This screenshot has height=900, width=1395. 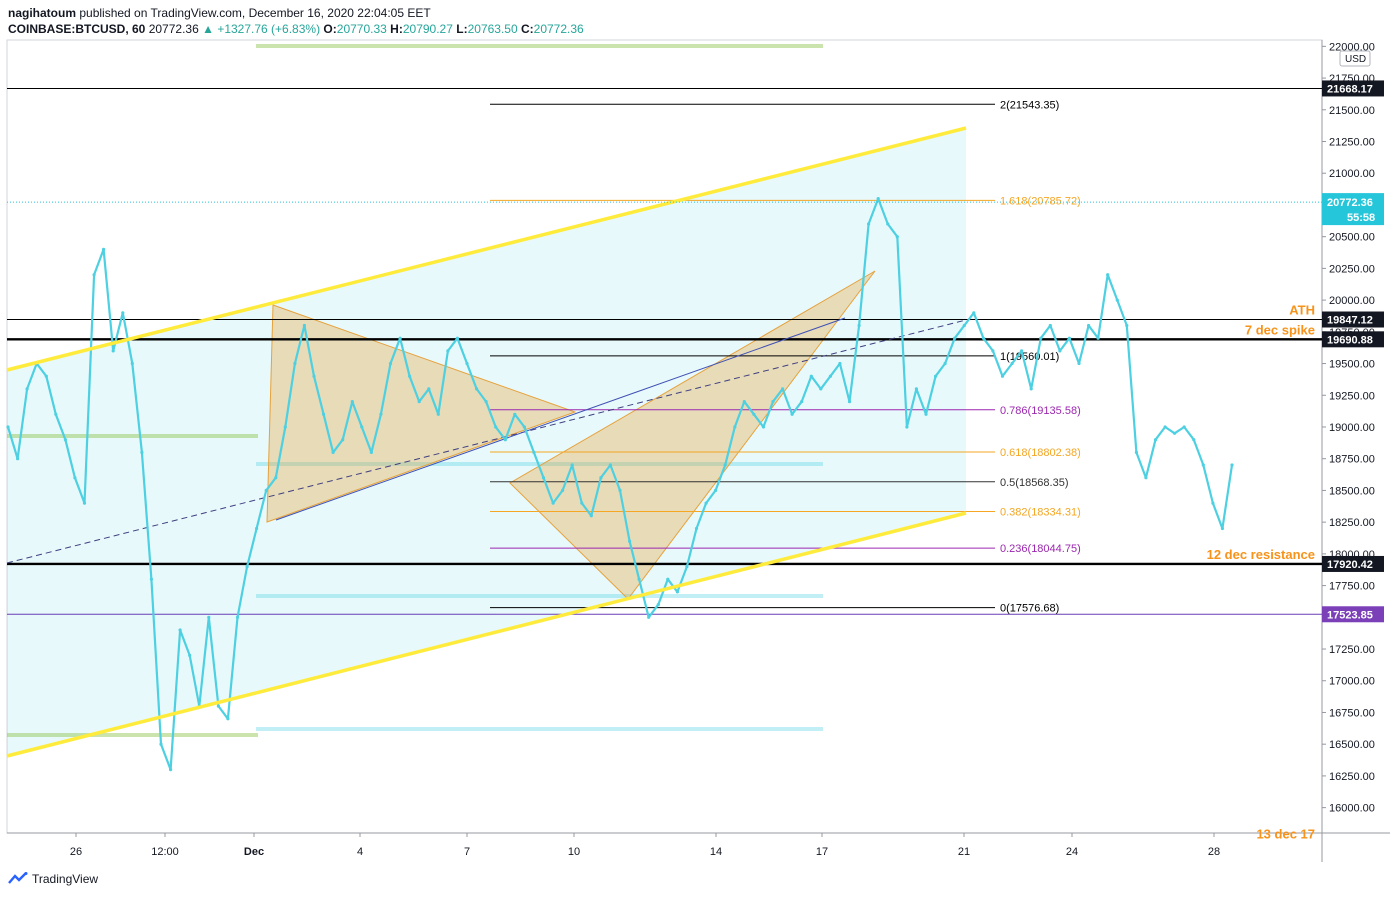 I want to click on y-tick-label: 16250.00, so click(x=1352, y=777).